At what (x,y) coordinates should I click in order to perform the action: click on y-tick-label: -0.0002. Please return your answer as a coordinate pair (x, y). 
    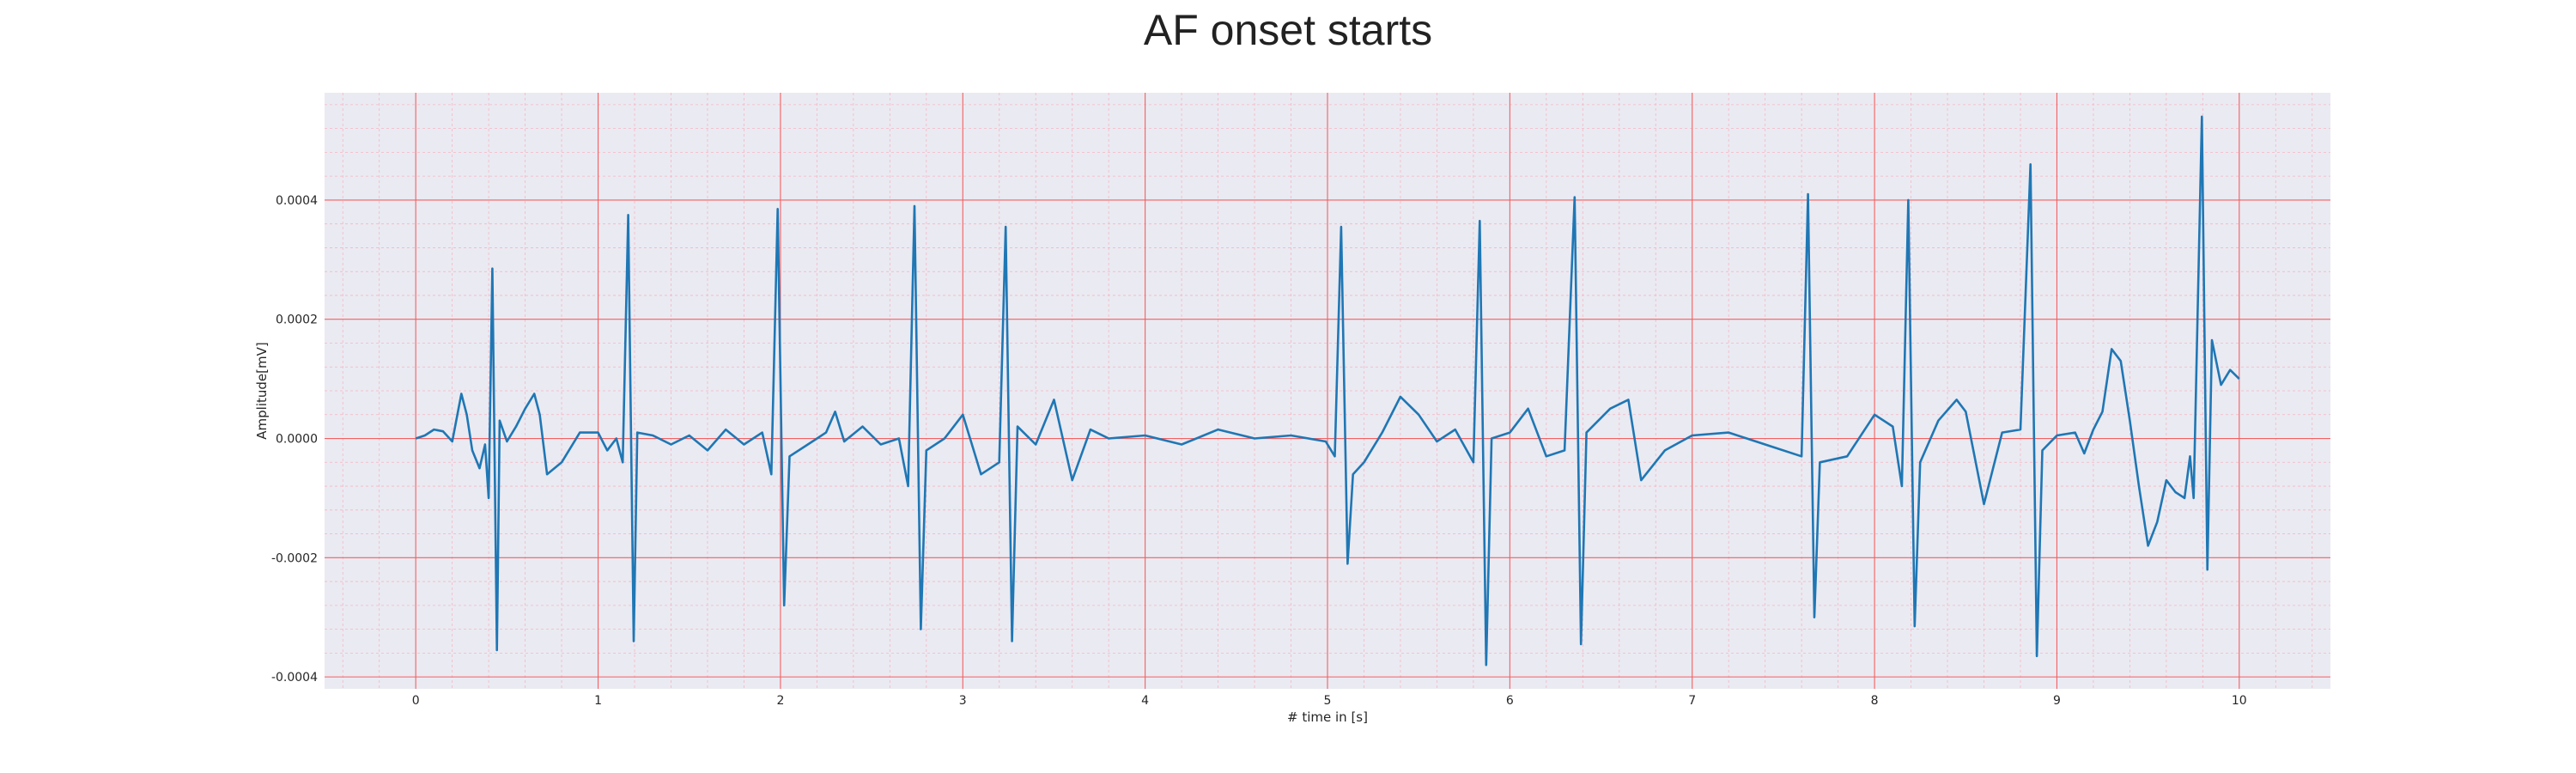
    Looking at the image, I should click on (294, 558).